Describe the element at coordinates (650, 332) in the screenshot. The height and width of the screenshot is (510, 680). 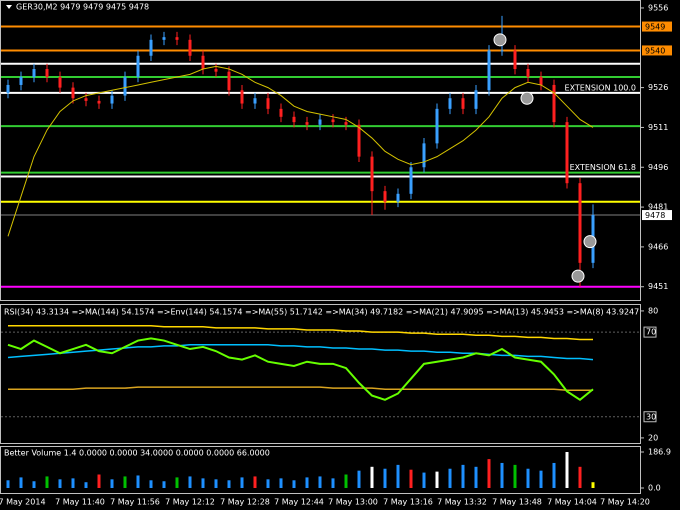
I see `level-tag` at that location.